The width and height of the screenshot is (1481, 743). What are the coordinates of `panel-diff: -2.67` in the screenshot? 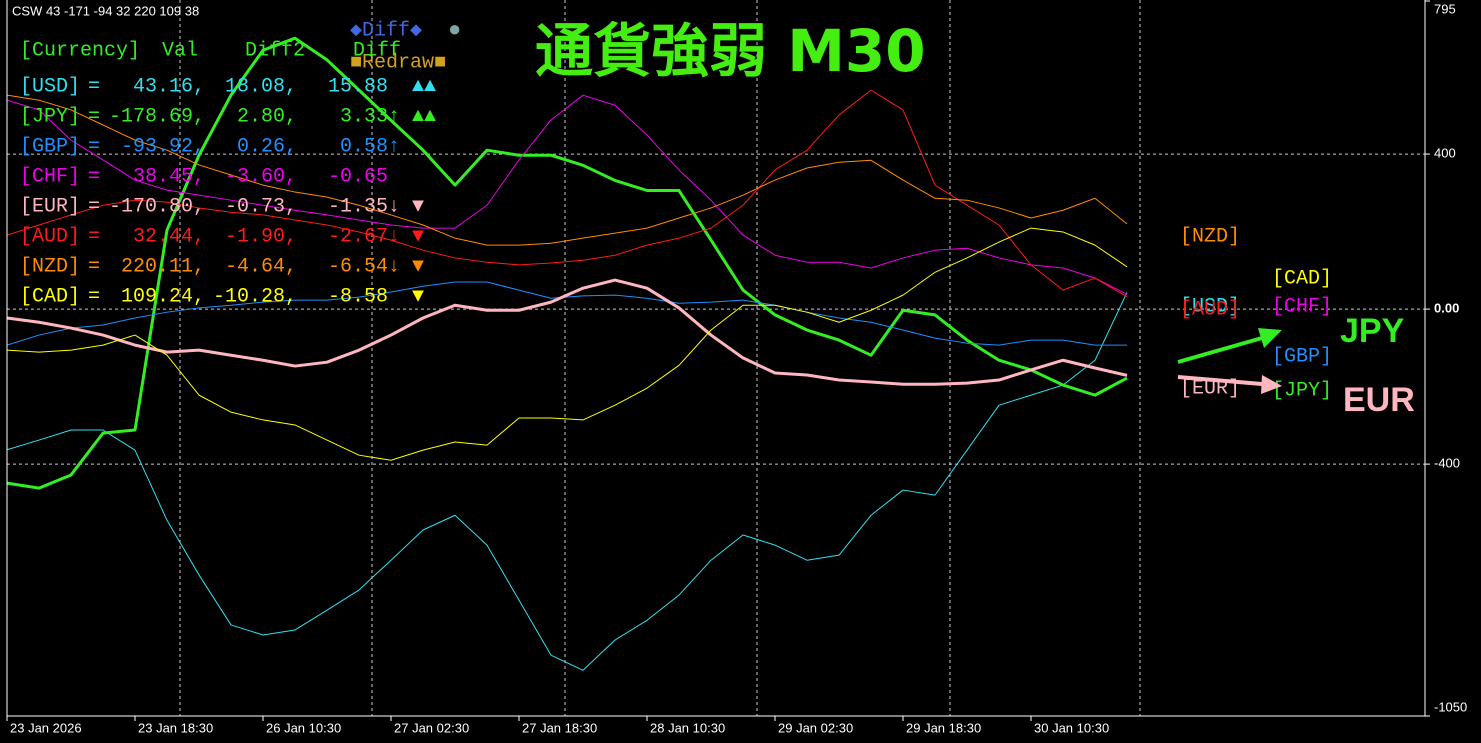 It's located at (358, 236).